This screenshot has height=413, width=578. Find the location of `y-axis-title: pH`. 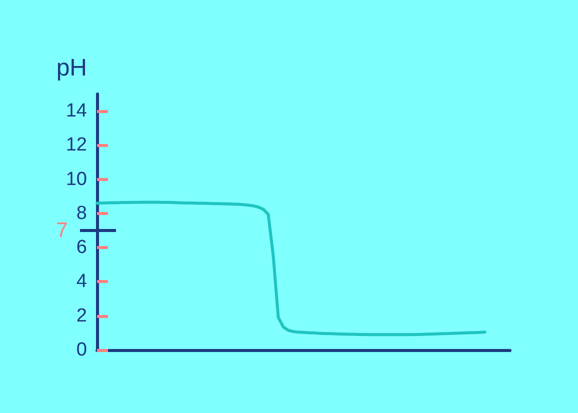

y-axis-title: pH is located at coordinates (71, 68).